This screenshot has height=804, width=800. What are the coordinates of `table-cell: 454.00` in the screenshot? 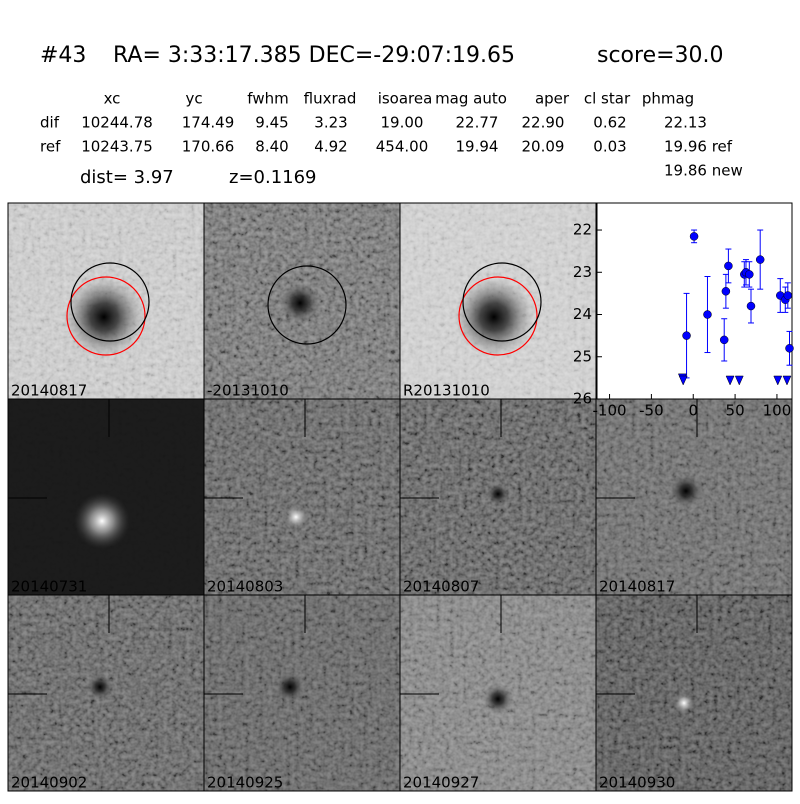 It's located at (402, 147).